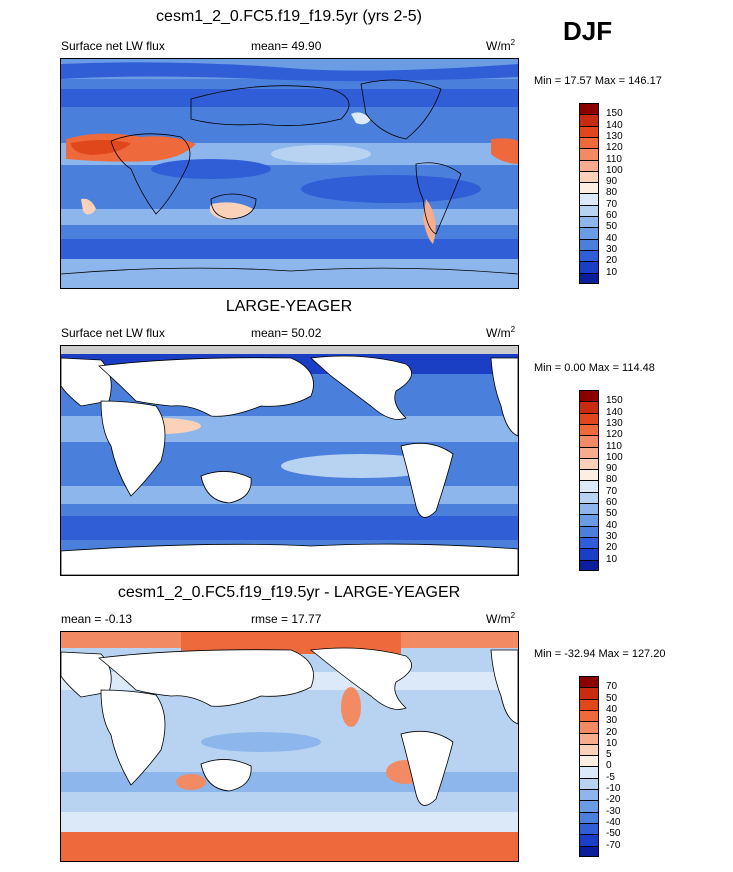 The image size is (733, 872). What do you see at coordinates (609, 755) in the screenshot?
I see `colorbar-tick-label: 5` at bounding box center [609, 755].